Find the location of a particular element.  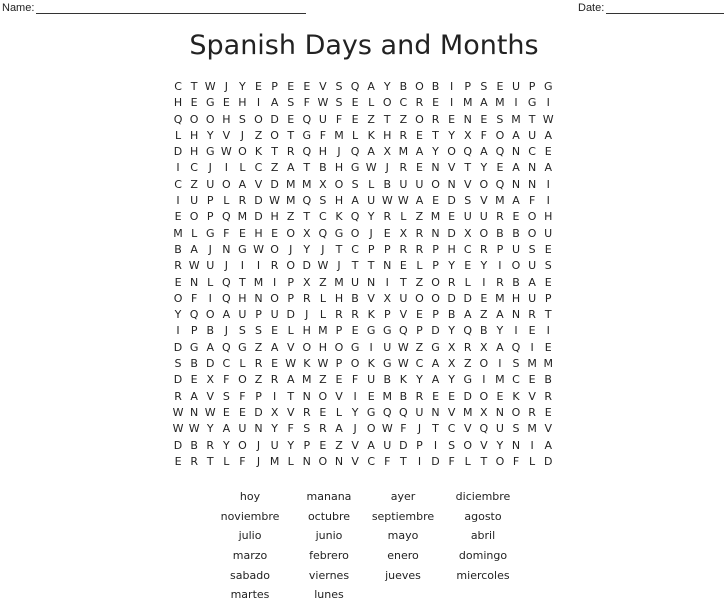

grid-letter: F is located at coordinates (242, 461).